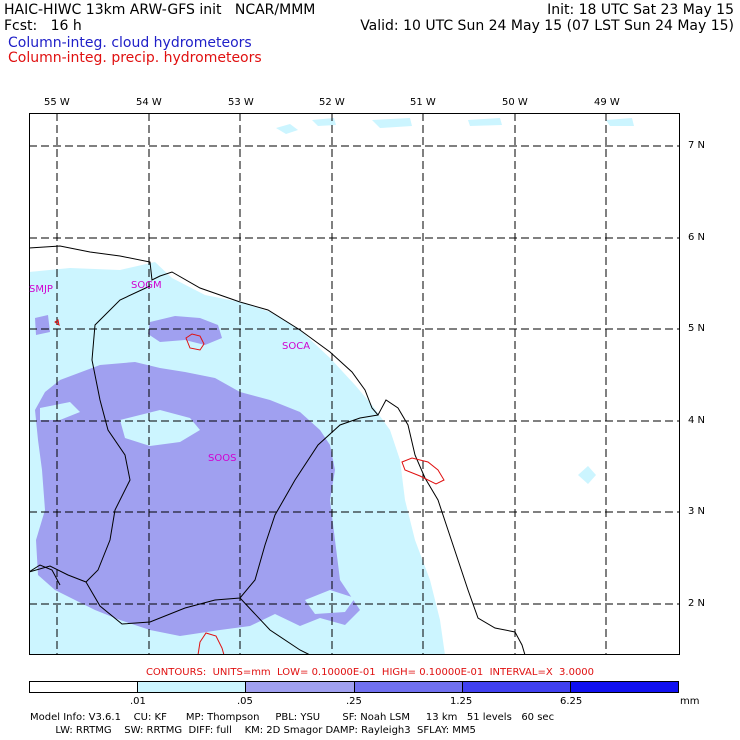 This screenshot has height=740, width=740. What do you see at coordinates (690, 701) in the screenshot?
I see `colorbar-units: mm` at bounding box center [690, 701].